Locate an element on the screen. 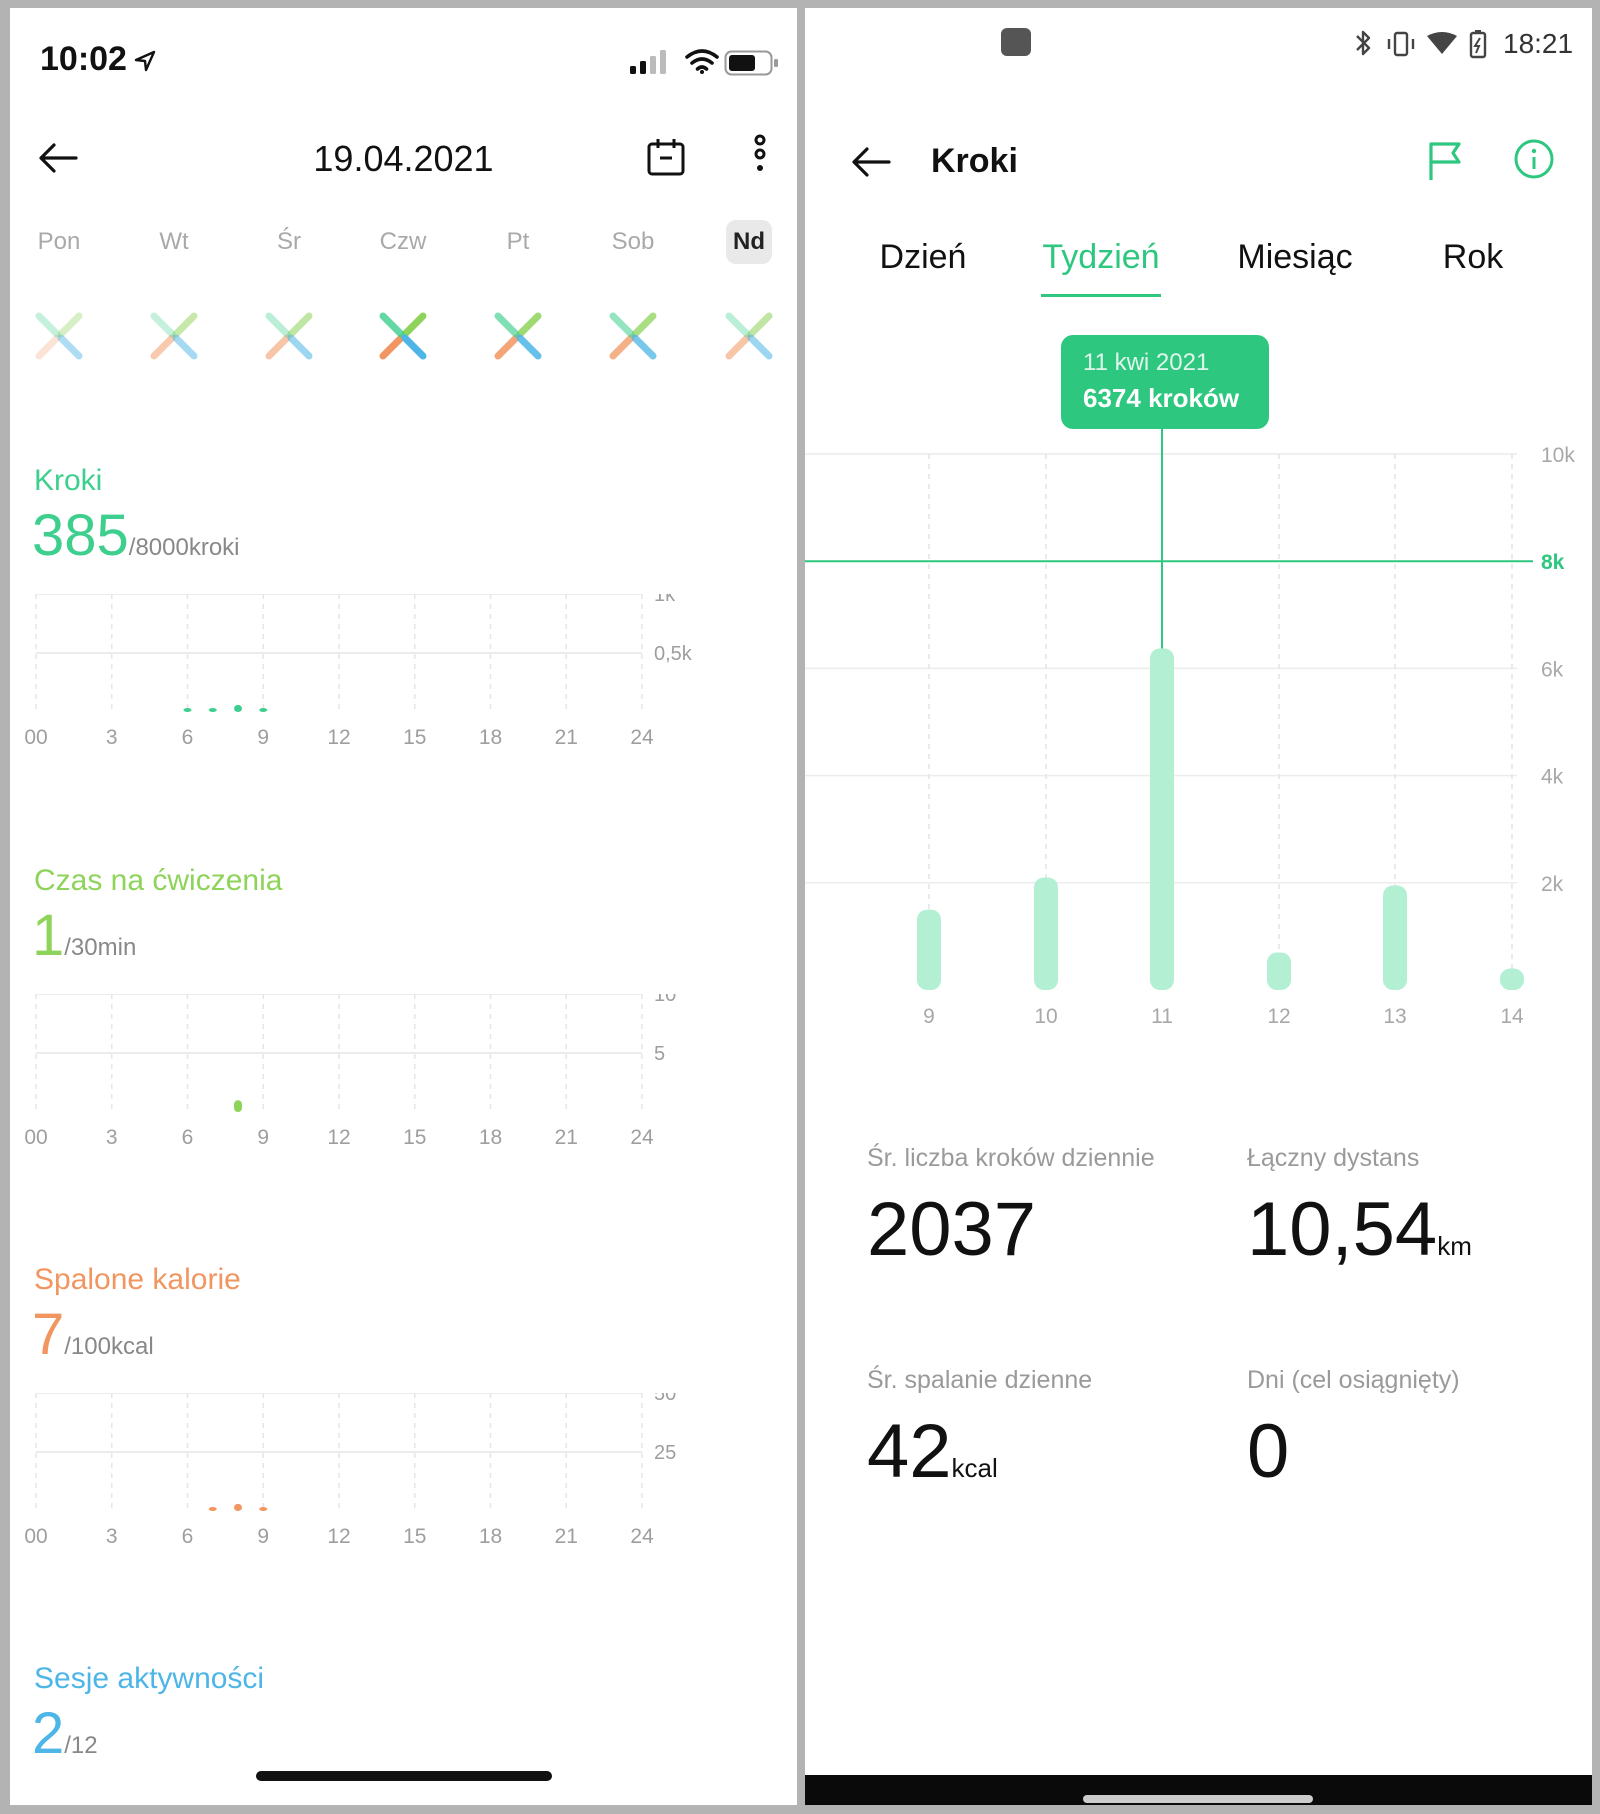 This screenshot has width=1600, height=1814. wifi-signal-icon is located at coordinates (1442, 43).